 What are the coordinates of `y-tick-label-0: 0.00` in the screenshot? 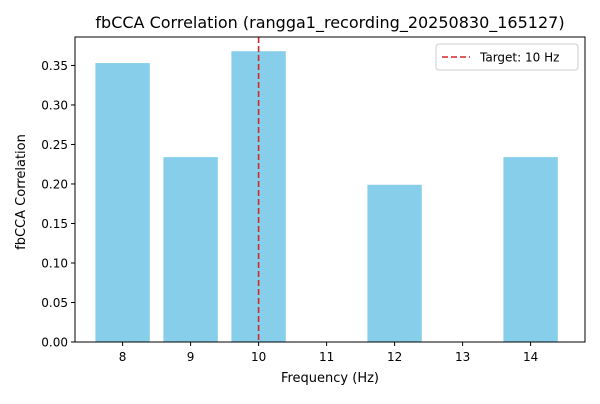 It's located at (54, 343).